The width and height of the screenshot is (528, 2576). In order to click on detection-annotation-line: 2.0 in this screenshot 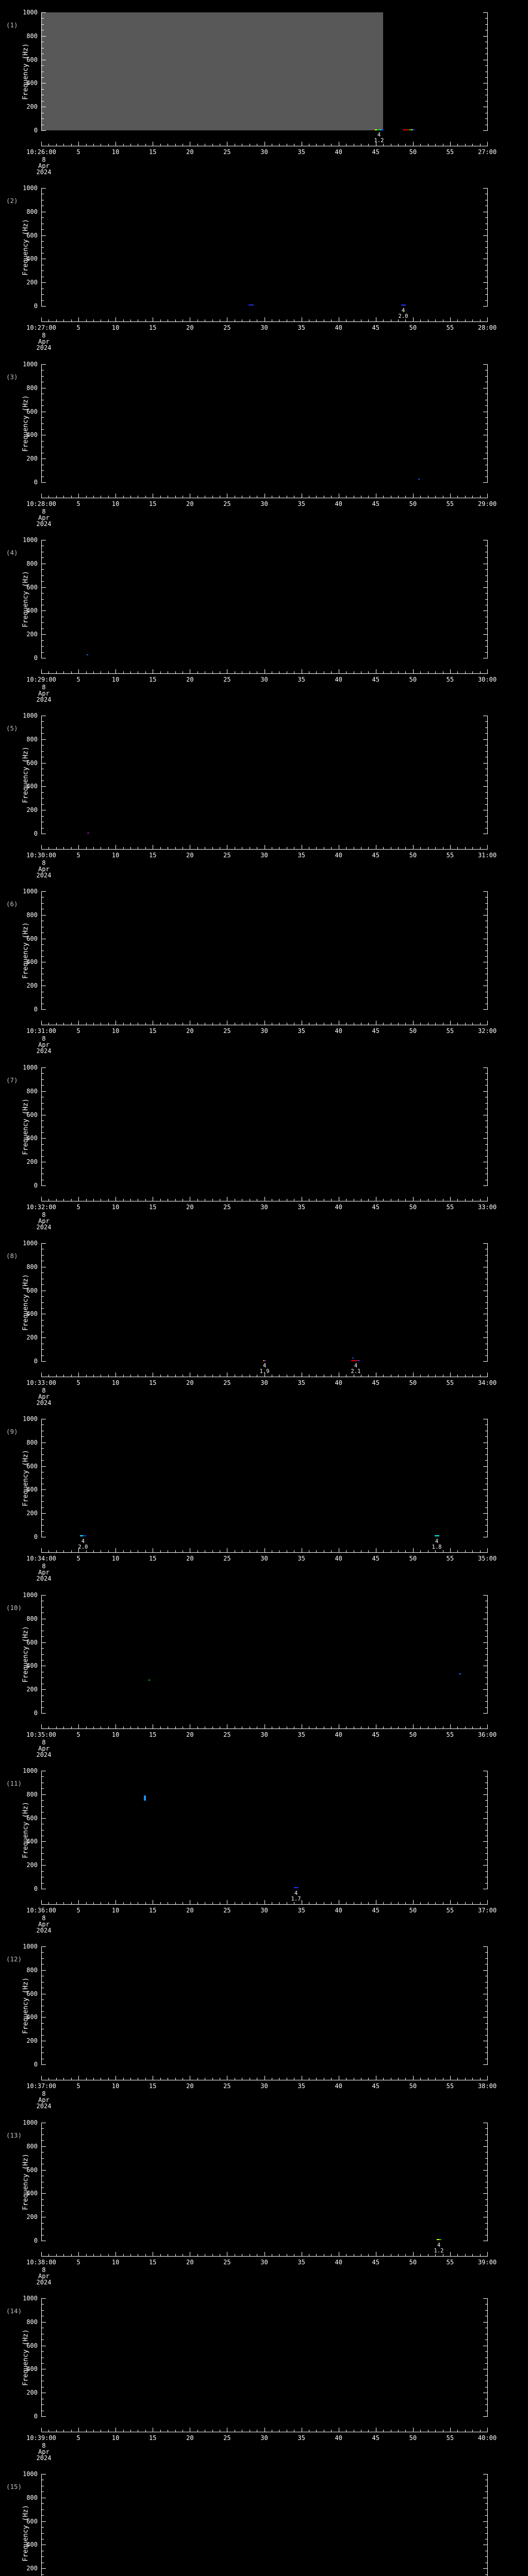, I will do `click(403, 316)`.